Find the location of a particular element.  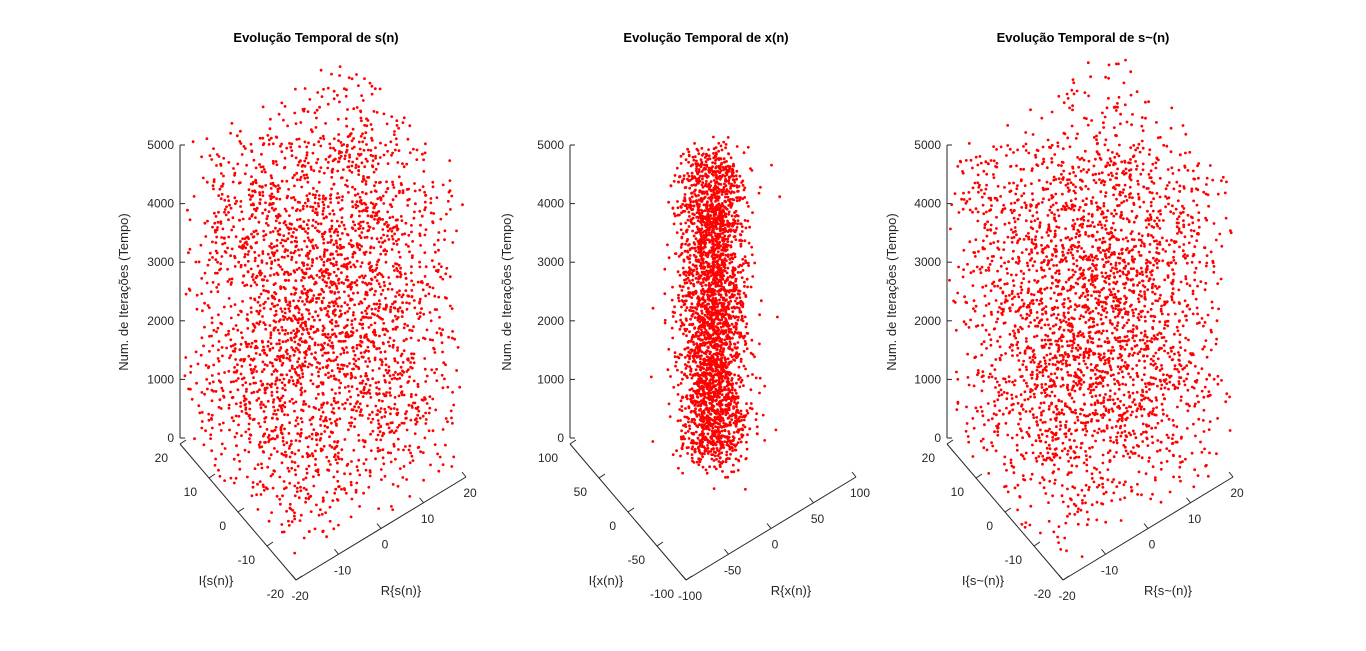

z-tick-label: 5000 is located at coordinates (160, 145).